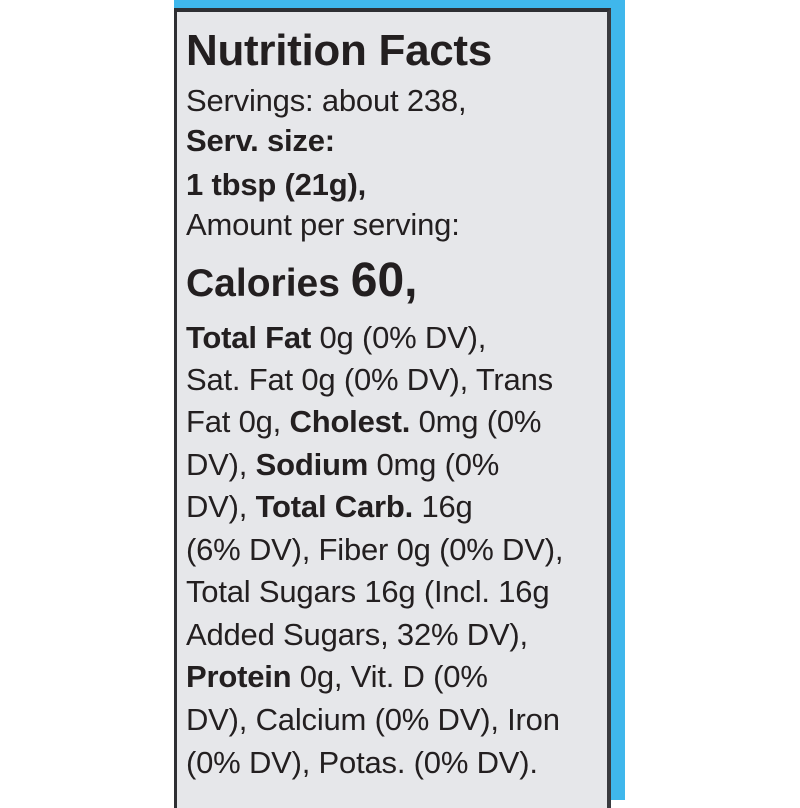 The image size is (800, 808). What do you see at coordinates (260, 140) in the screenshot?
I see `serving-size-label: Serv. size:` at bounding box center [260, 140].